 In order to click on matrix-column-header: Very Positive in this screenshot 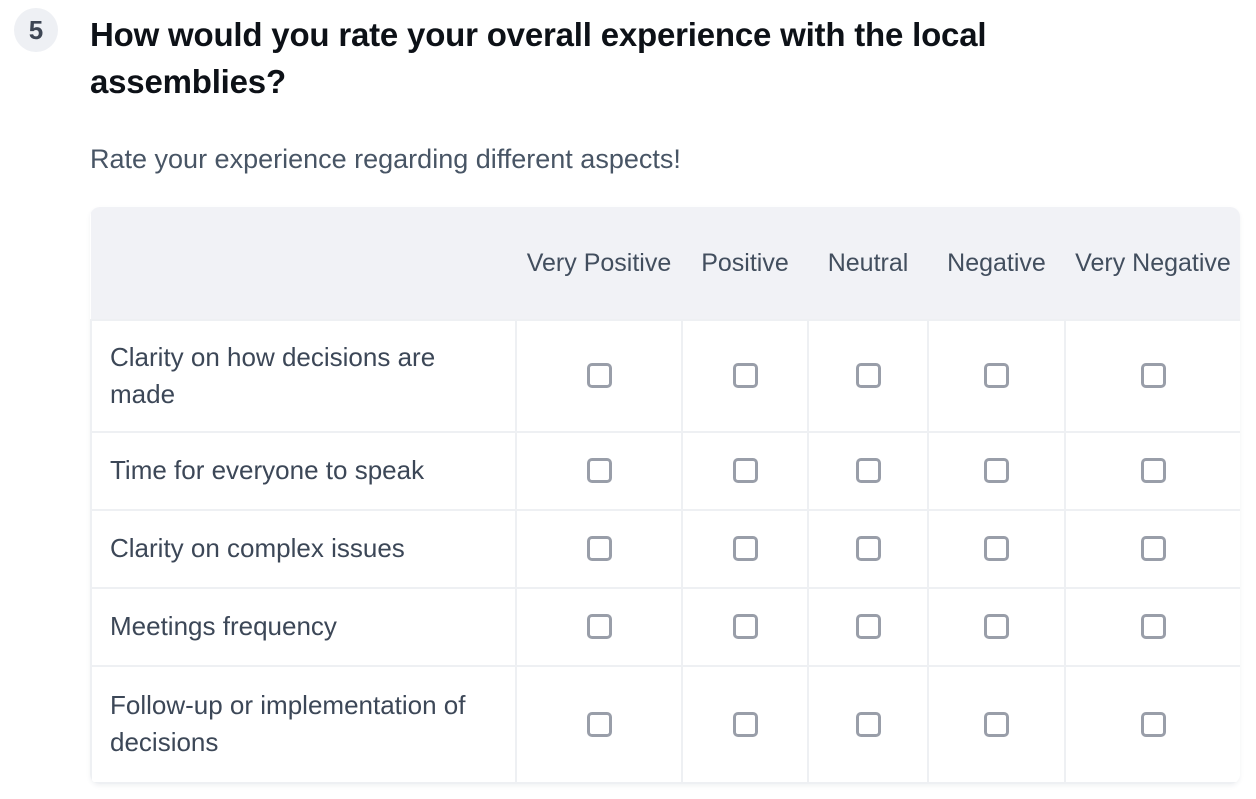, I will do `click(599, 263)`.